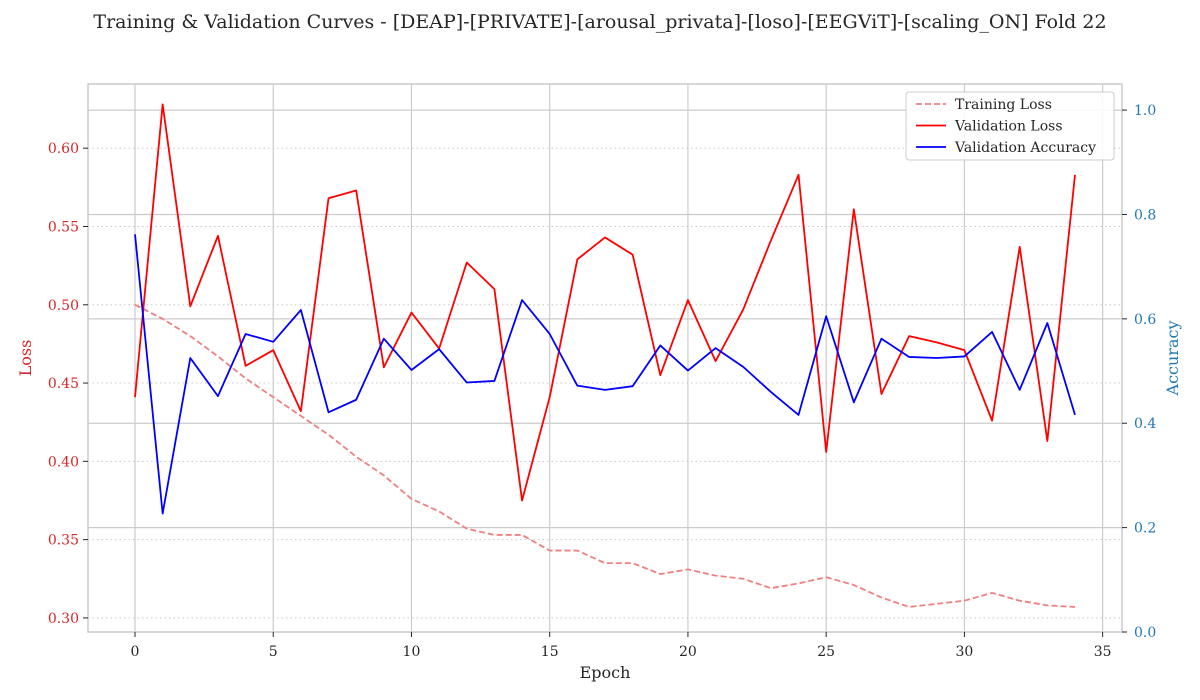 The width and height of the screenshot is (1200, 700). What do you see at coordinates (63, 227) in the screenshot?
I see `y-left-tick-label: 0.55` at bounding box center [63, 227].